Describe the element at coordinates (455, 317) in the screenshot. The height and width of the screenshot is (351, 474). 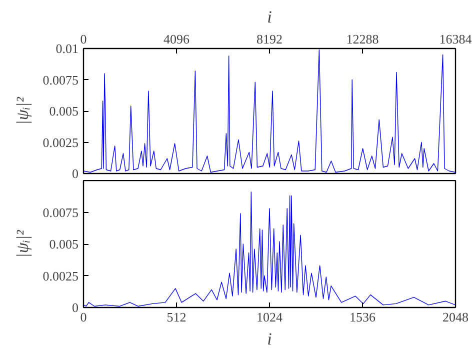
I see `x-tick-label: 2048` at that location.